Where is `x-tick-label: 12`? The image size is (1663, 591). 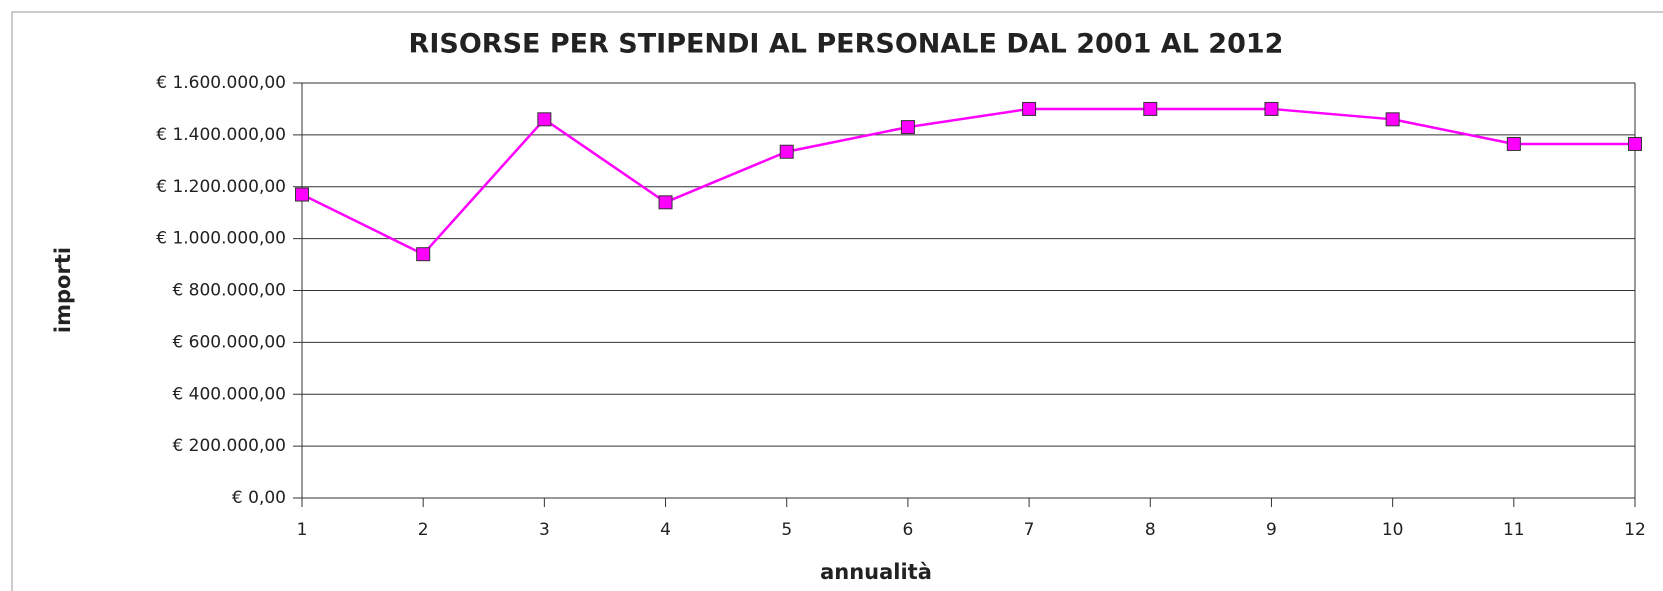
x-tick-label: 12 is located at coordinates (1635, 530).